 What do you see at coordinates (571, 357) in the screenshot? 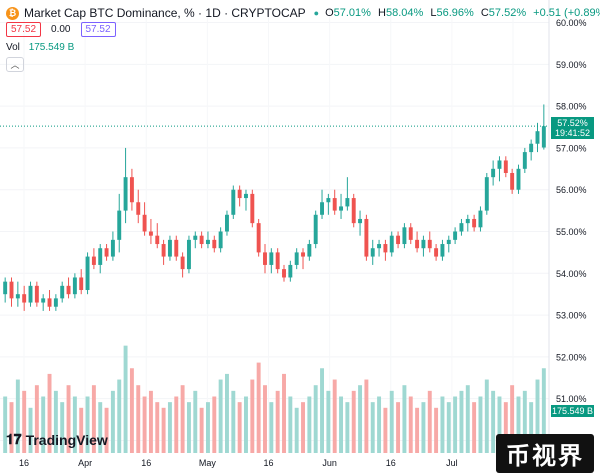
I see `y-tick-label: 52.00%` at bounding box center [571, 357].